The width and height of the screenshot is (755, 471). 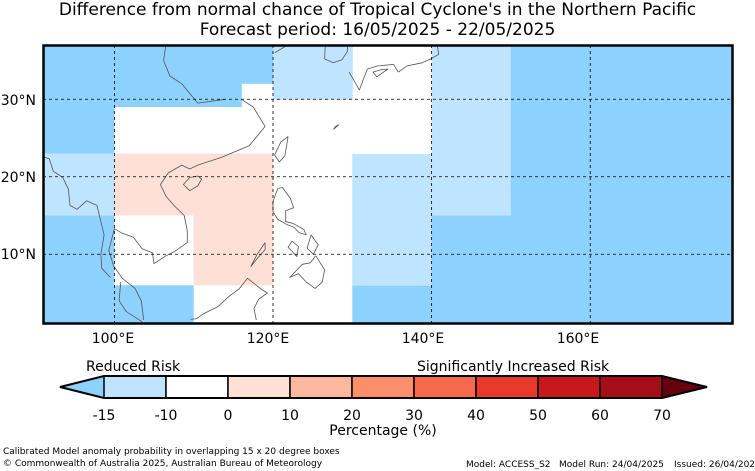 I want to click on cb-tick: 0, so click(x=228, y=416).